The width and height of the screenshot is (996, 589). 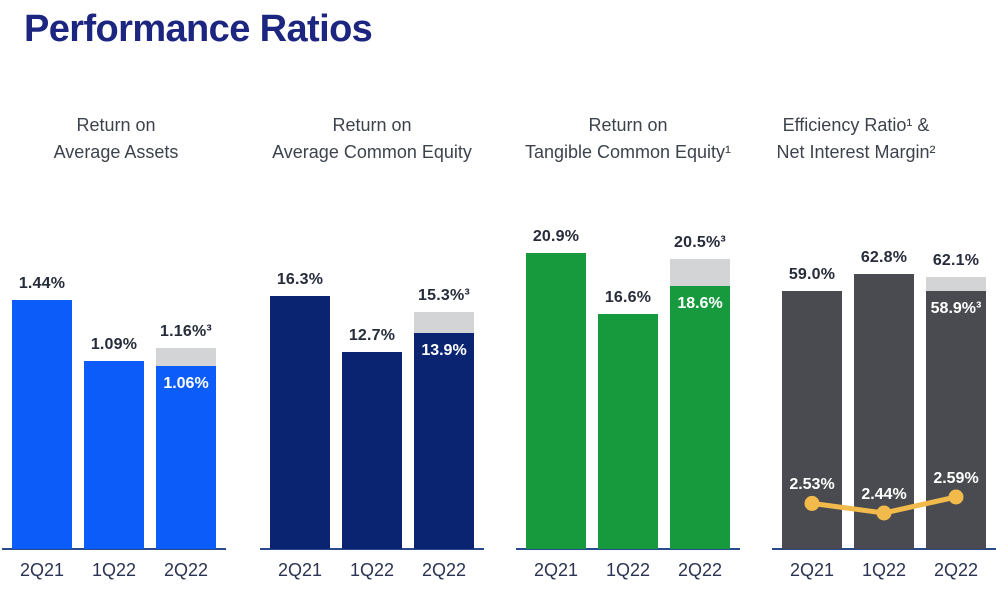 What do you see at coordinates (186, 331) in the screenshot?
I see `bar-value-label: 1.16%³` at bounding box center [186, 331].